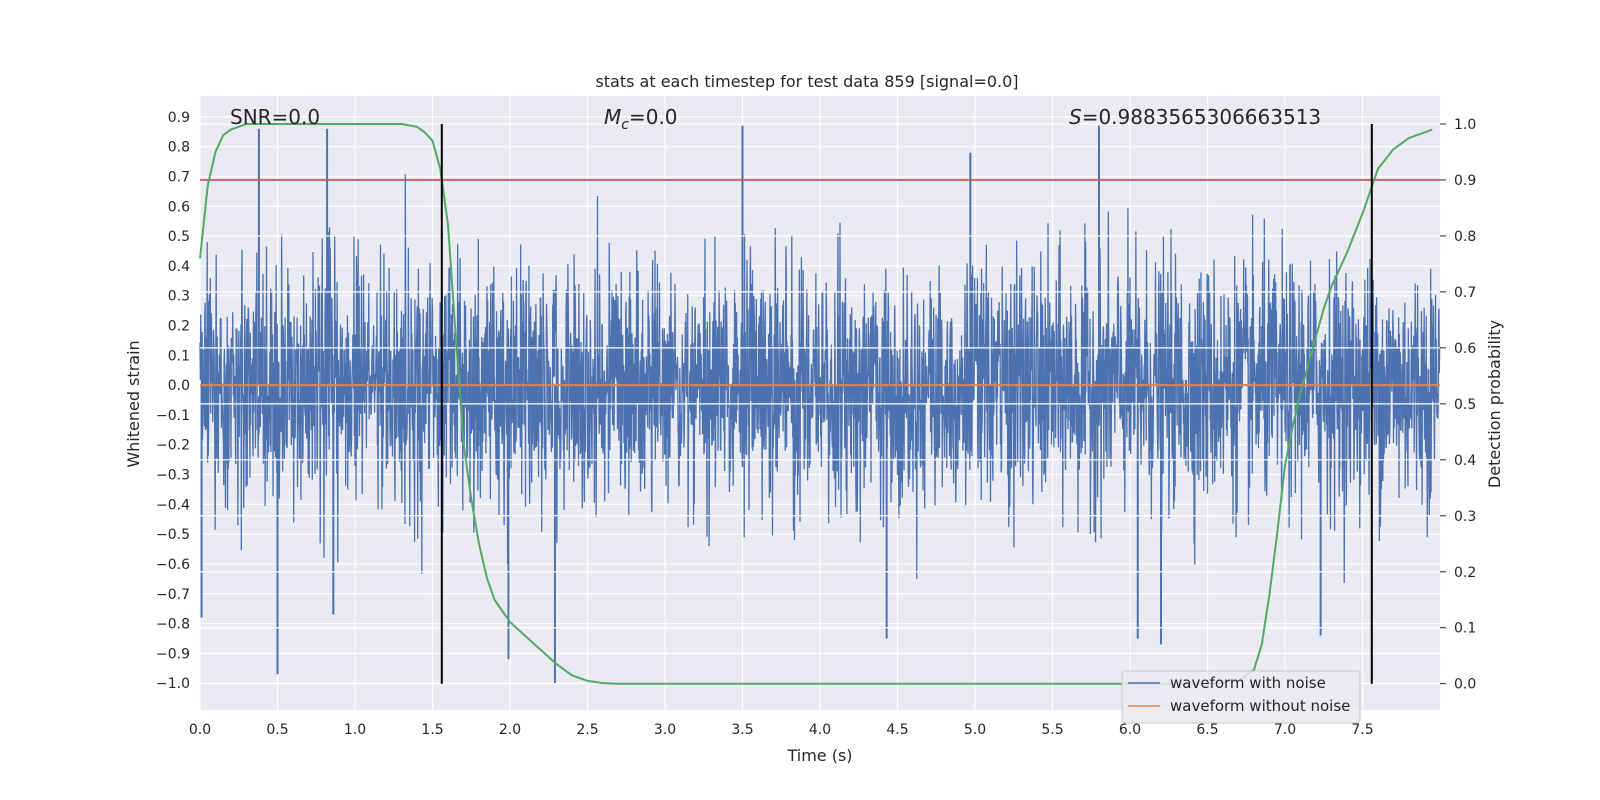 The height and width of the screenshot is (800, 1600). I want to click on y-tick-label: −0.9, so click(173, 654).